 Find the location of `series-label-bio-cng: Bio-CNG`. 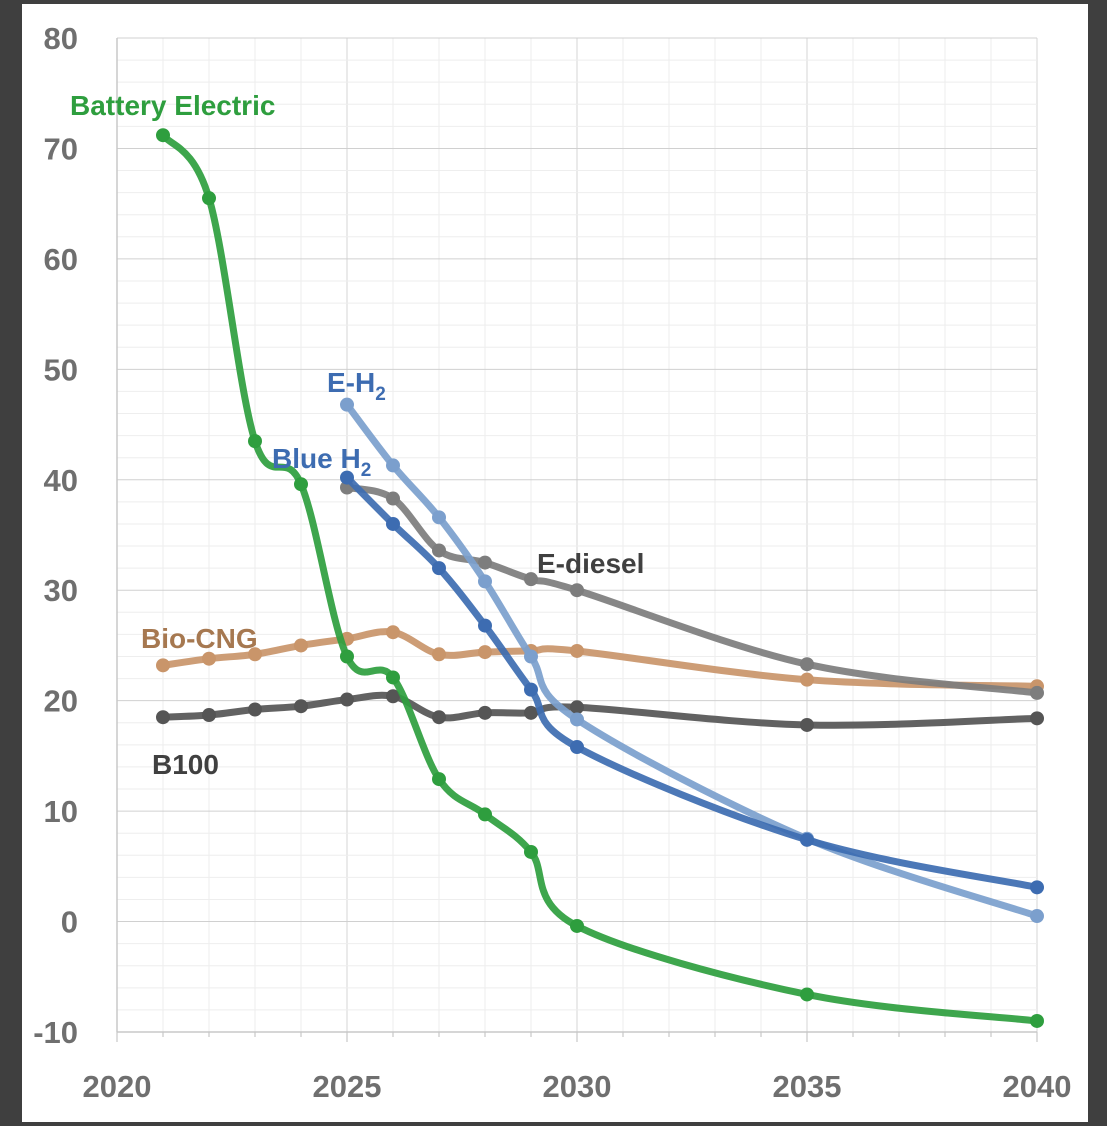

series-label-bio-cng: Bio-CNG is located at coordinates (199, 638).